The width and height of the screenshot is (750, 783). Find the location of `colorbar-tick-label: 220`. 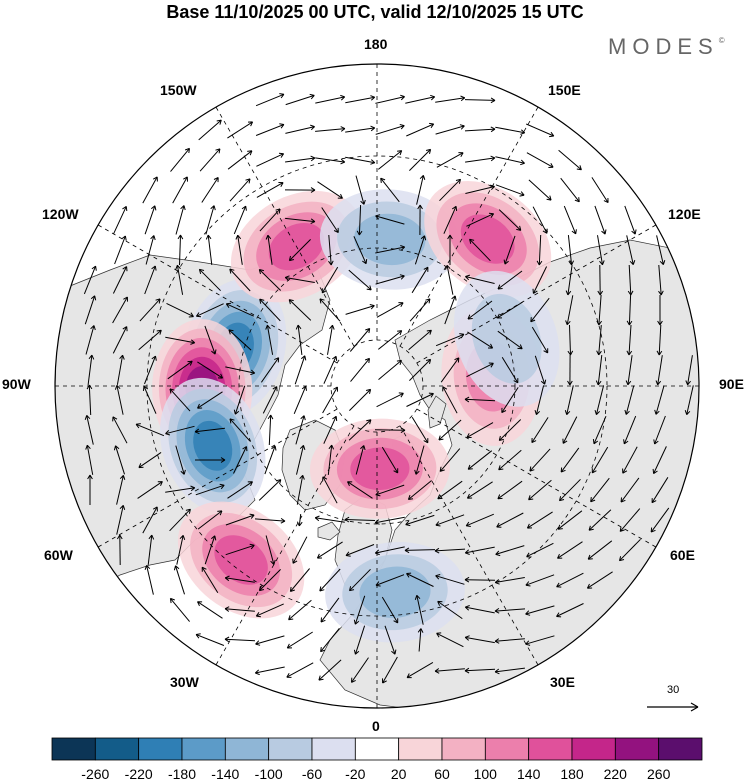

colorbar-tick-label: 220 is located at coordinates (615, 774).